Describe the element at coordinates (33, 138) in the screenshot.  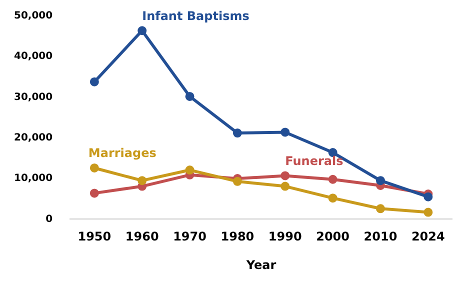
I see `y-tick-label: 20,000` at that location.